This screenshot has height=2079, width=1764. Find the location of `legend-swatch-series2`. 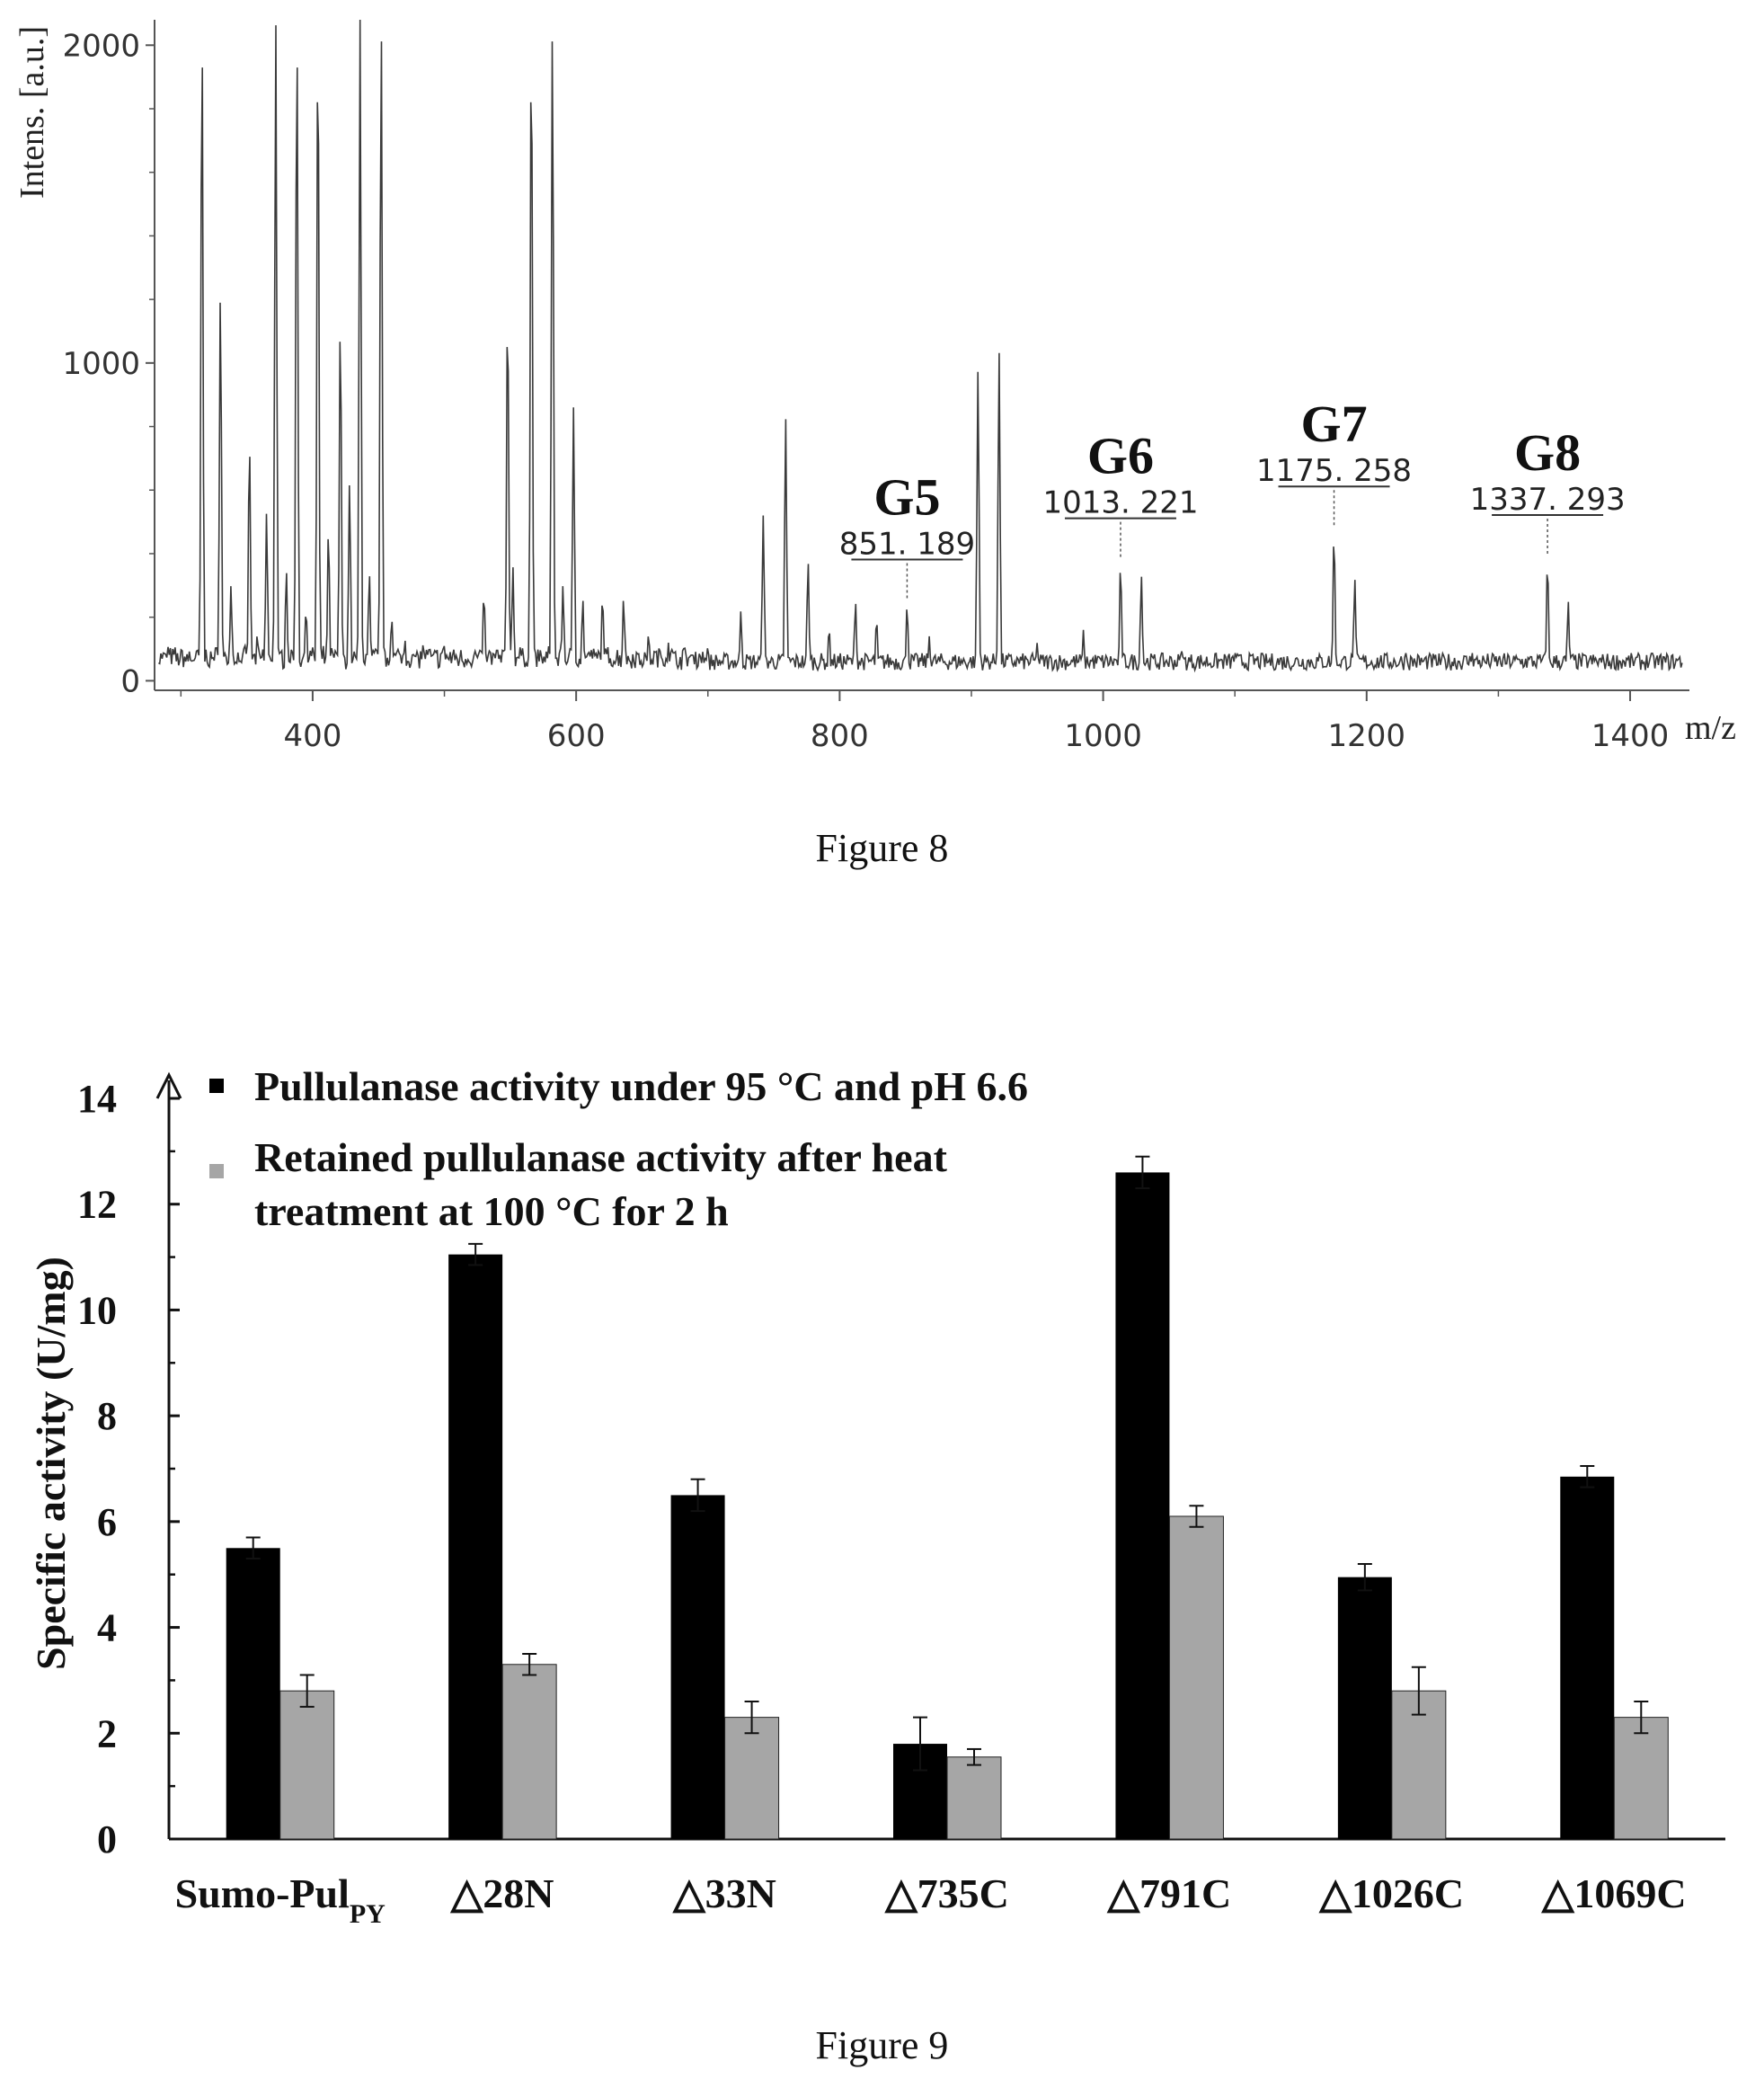

legend-swatch-series2 is located at coordinates (217, 1171).